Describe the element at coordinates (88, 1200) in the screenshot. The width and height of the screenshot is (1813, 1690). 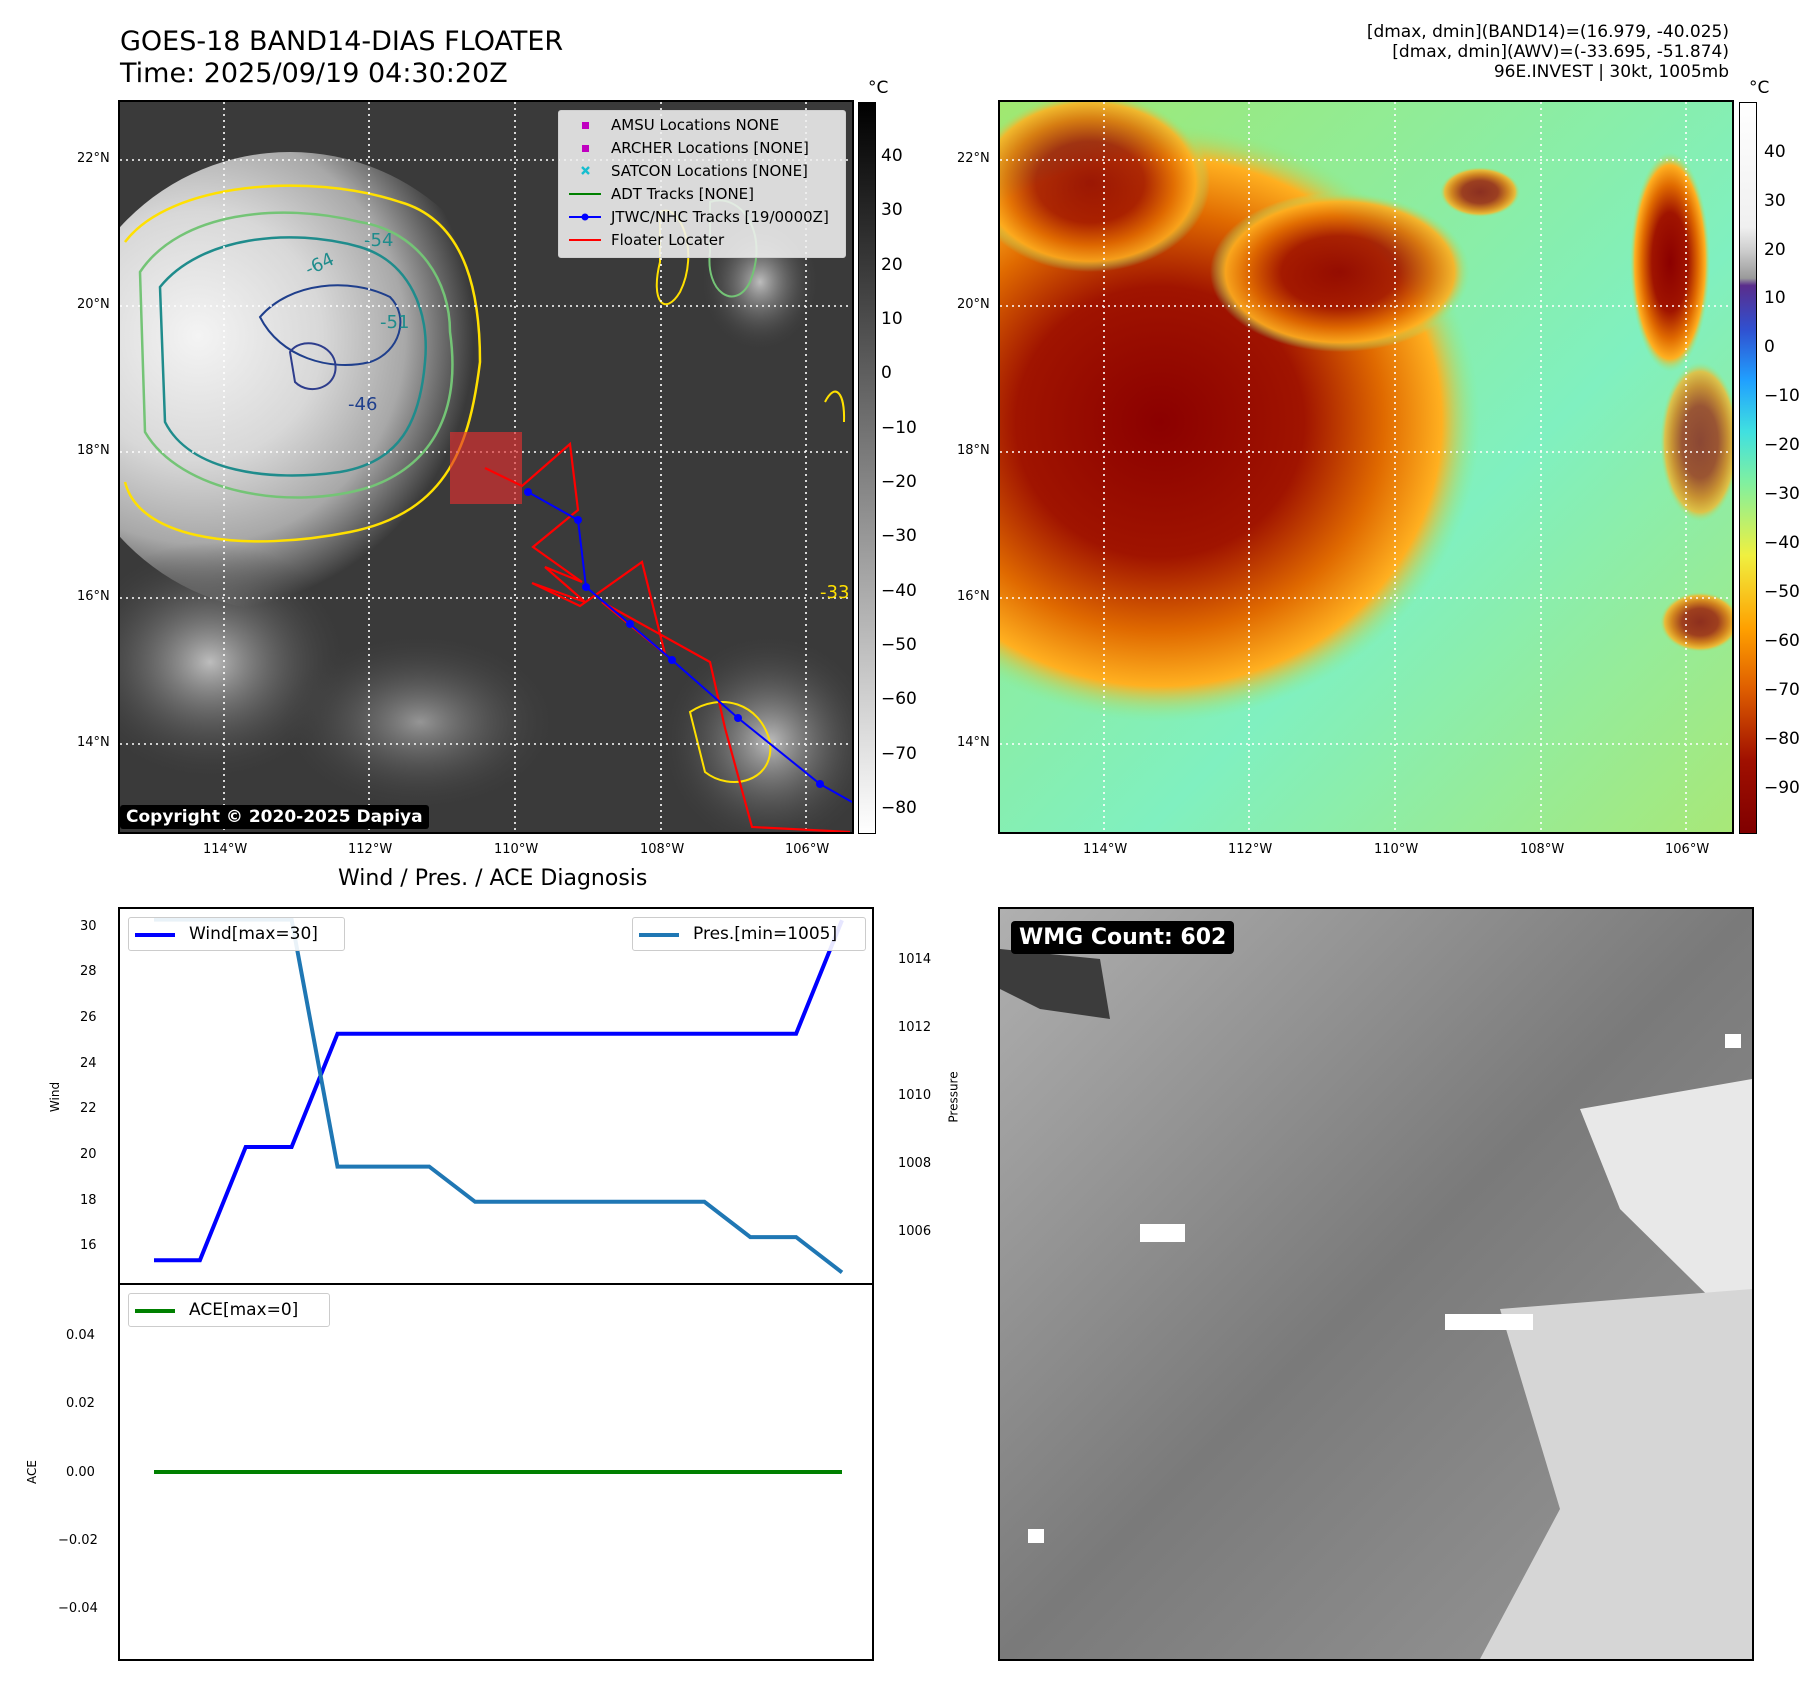
I see `wind-tick: 18` at that location.